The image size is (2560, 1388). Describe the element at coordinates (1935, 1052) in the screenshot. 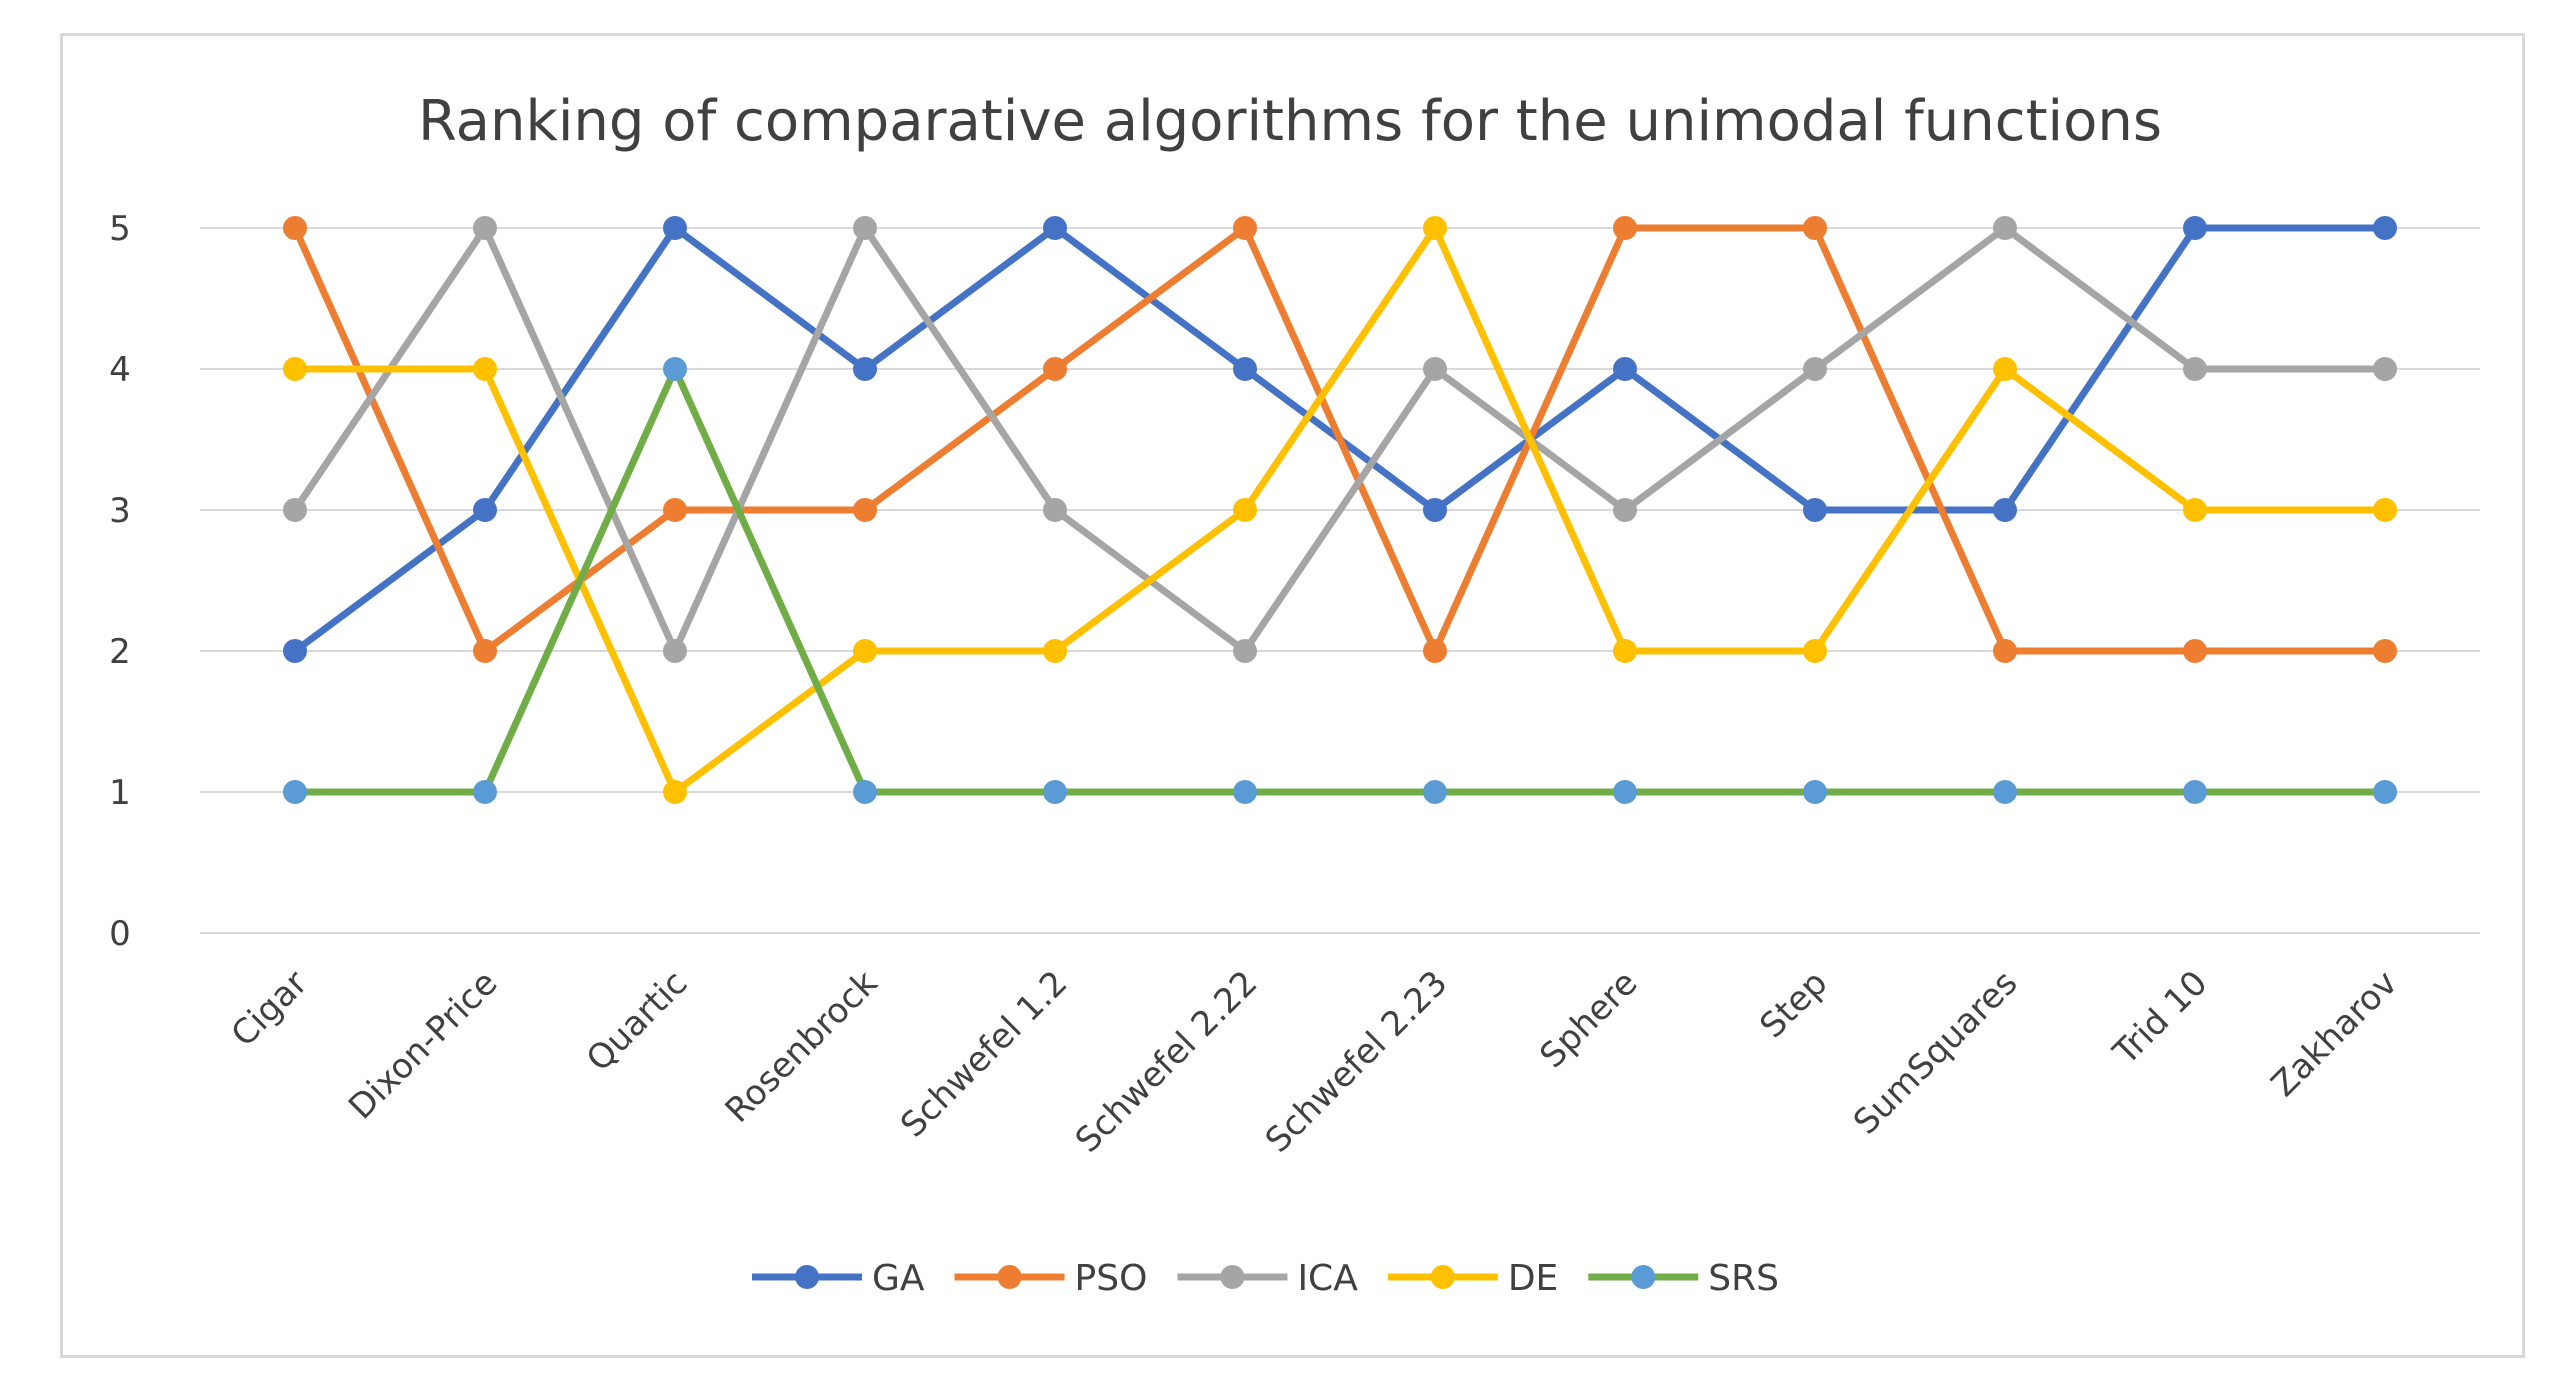

I see `x-tick-label: SumSquares` at that location.